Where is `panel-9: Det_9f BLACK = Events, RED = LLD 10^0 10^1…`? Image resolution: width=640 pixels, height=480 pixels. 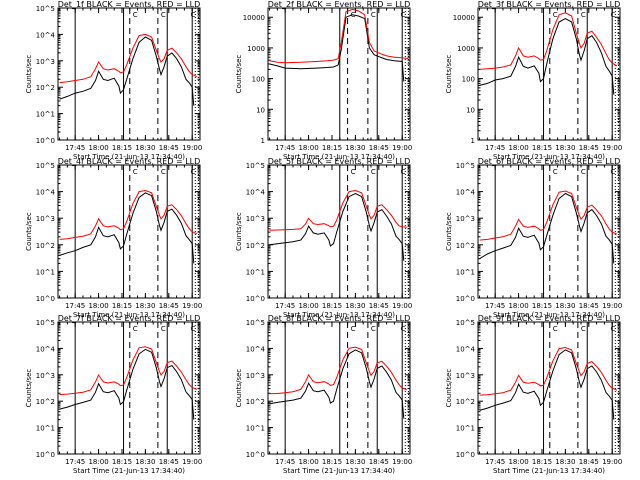 panel-9: Det_9f BLACK = Events, RED = LLD 10^0 10^1… is located at coordinates (533, 394).